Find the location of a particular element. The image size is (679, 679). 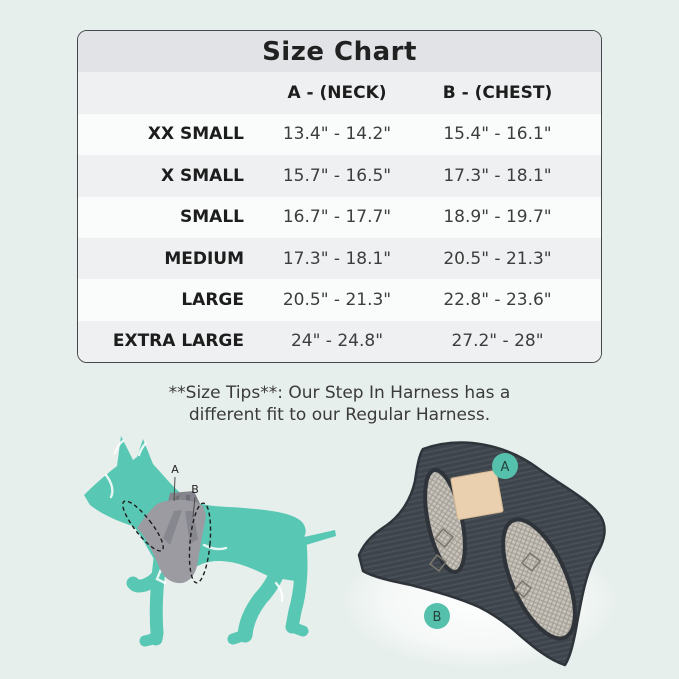

neck-cell: 13.4" - 14.2" is located at coordinates (337, 134).